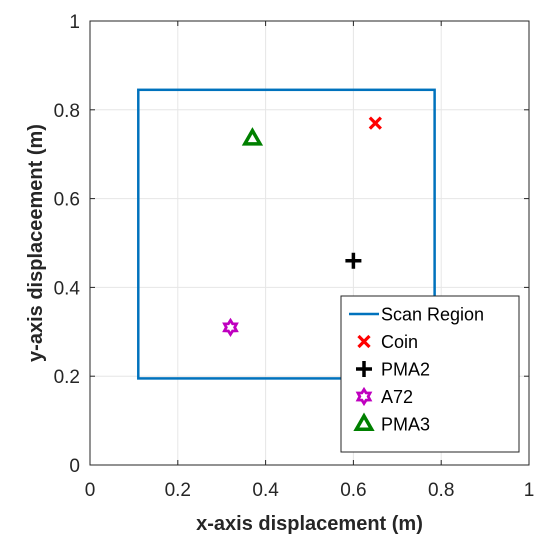 Image resolution: width=543 pixels, height=550 pixels. Describe the element at coordinates (353, 260) in the screenshot. I see `data-point-pma2` at that location.